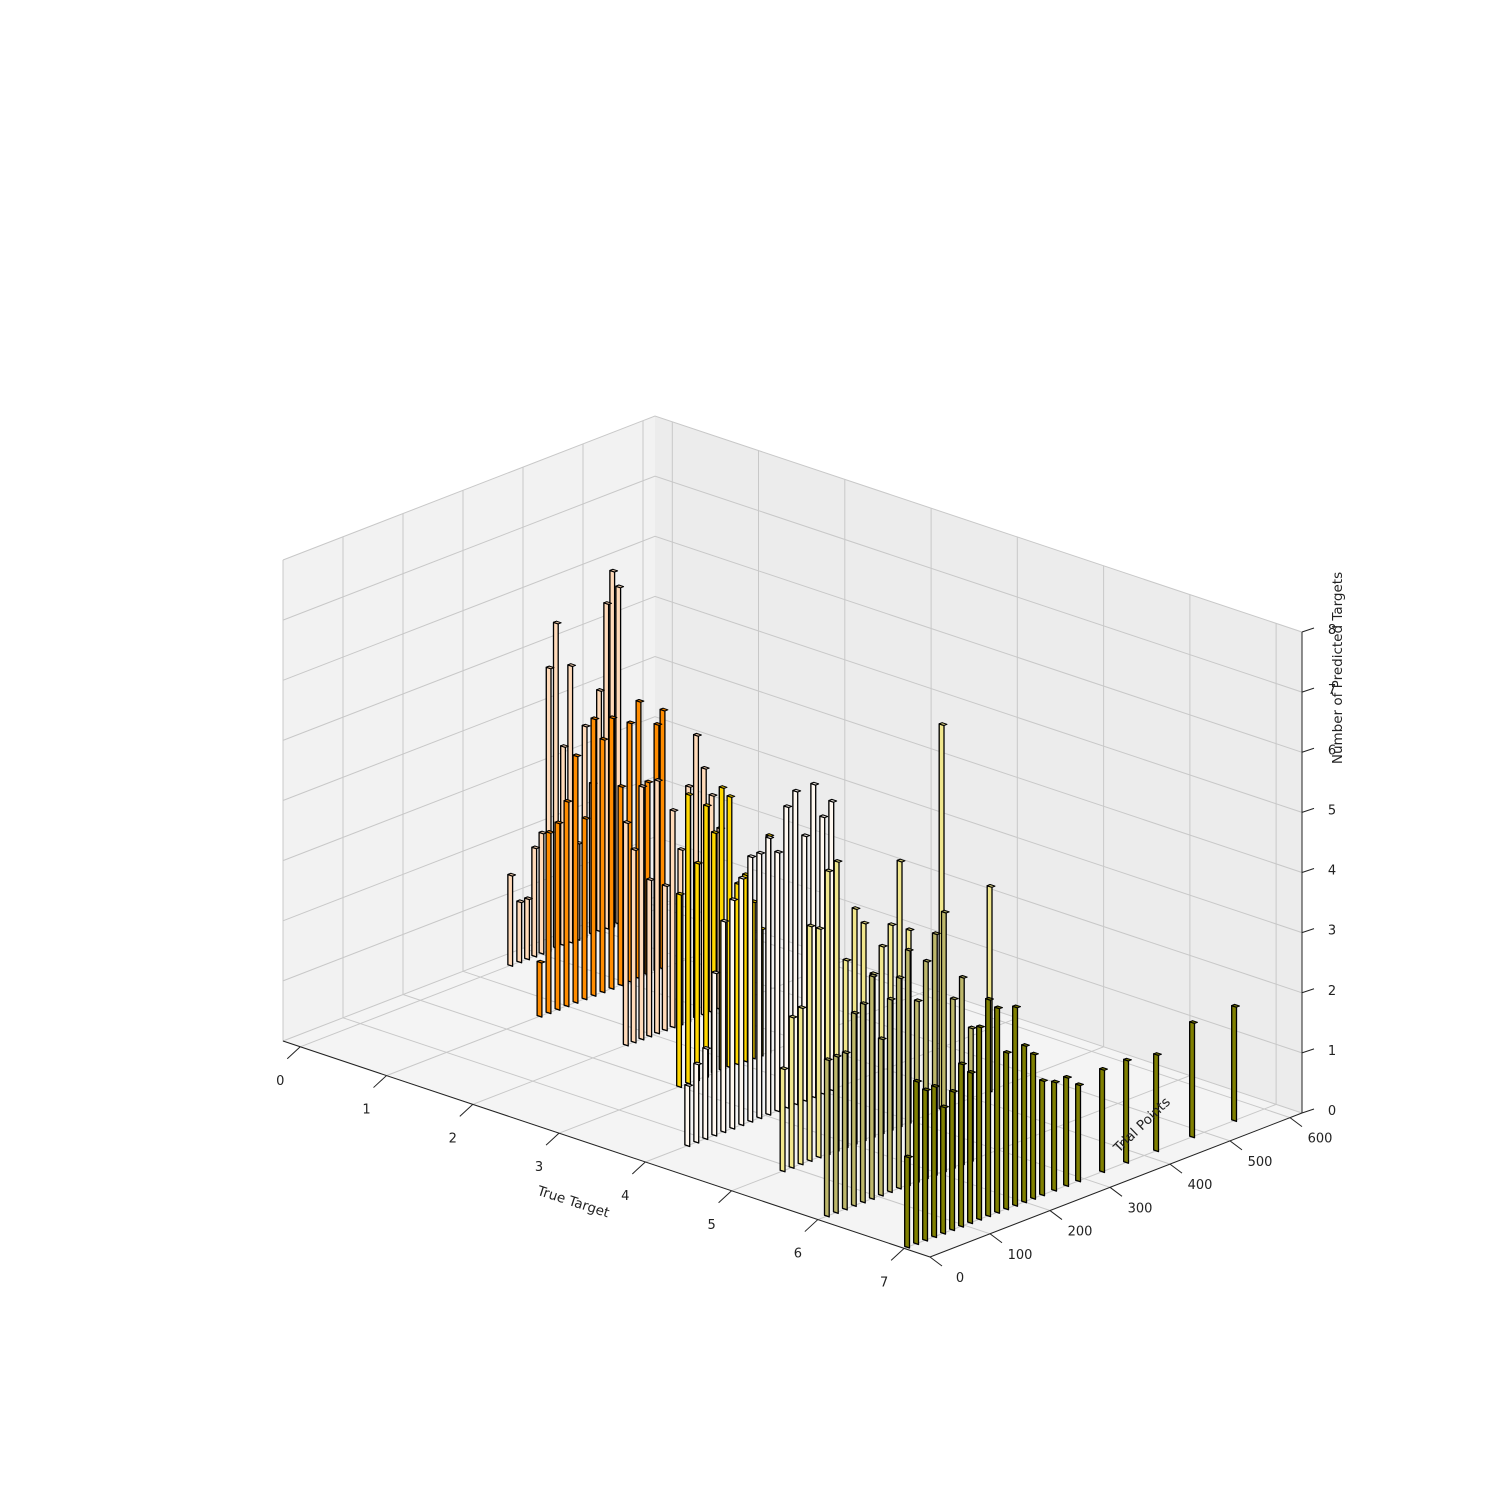  What do you see at coordinates (996, 1238) in the screenshot?
I see `y-tick-mark` at bounding box center [996, 1238].